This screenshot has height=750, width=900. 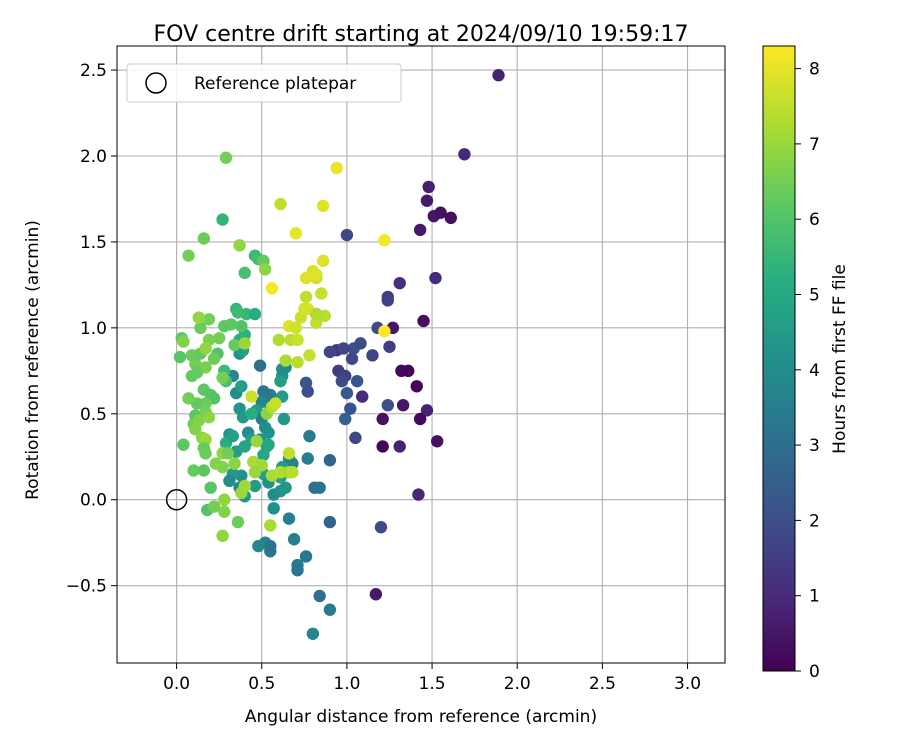 What do you see at coordinates (687, 684) in the screenshot?
I see `x-tick-label: 3.0` at bounding box center [687, 684].